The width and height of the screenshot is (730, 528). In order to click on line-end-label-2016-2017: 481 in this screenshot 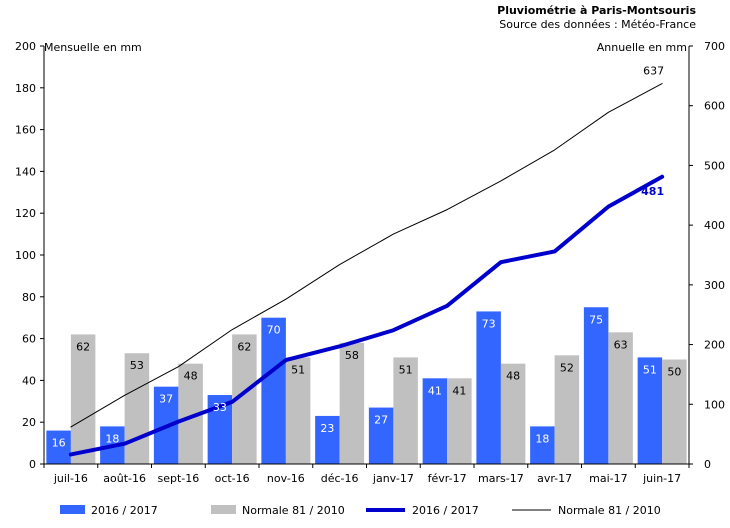, I will do `click(652, 191)`.